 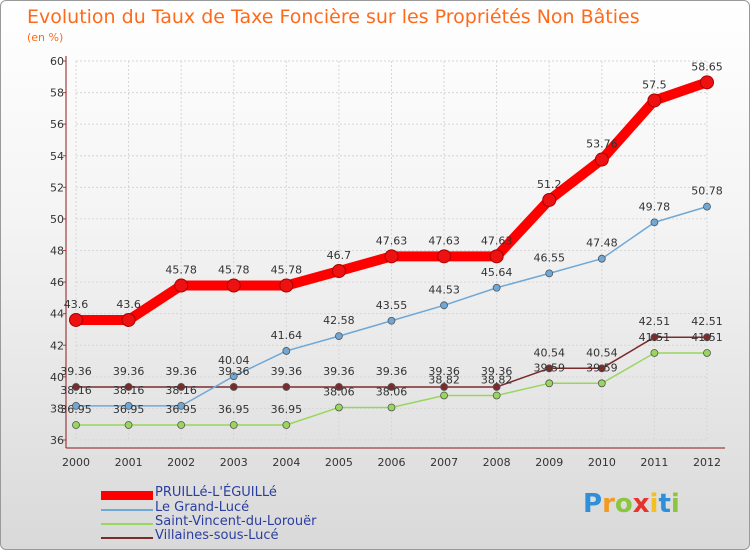 I want to click on data-label: 47.48, so click(x=602, y=243).